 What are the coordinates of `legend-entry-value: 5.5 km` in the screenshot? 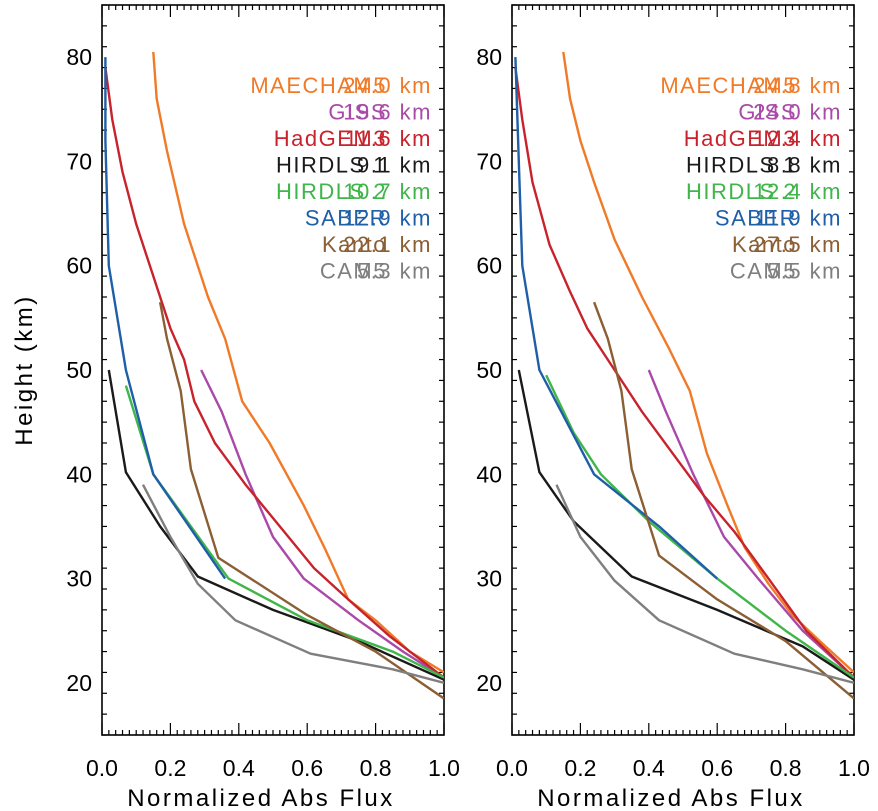 It's located at (804, 271).